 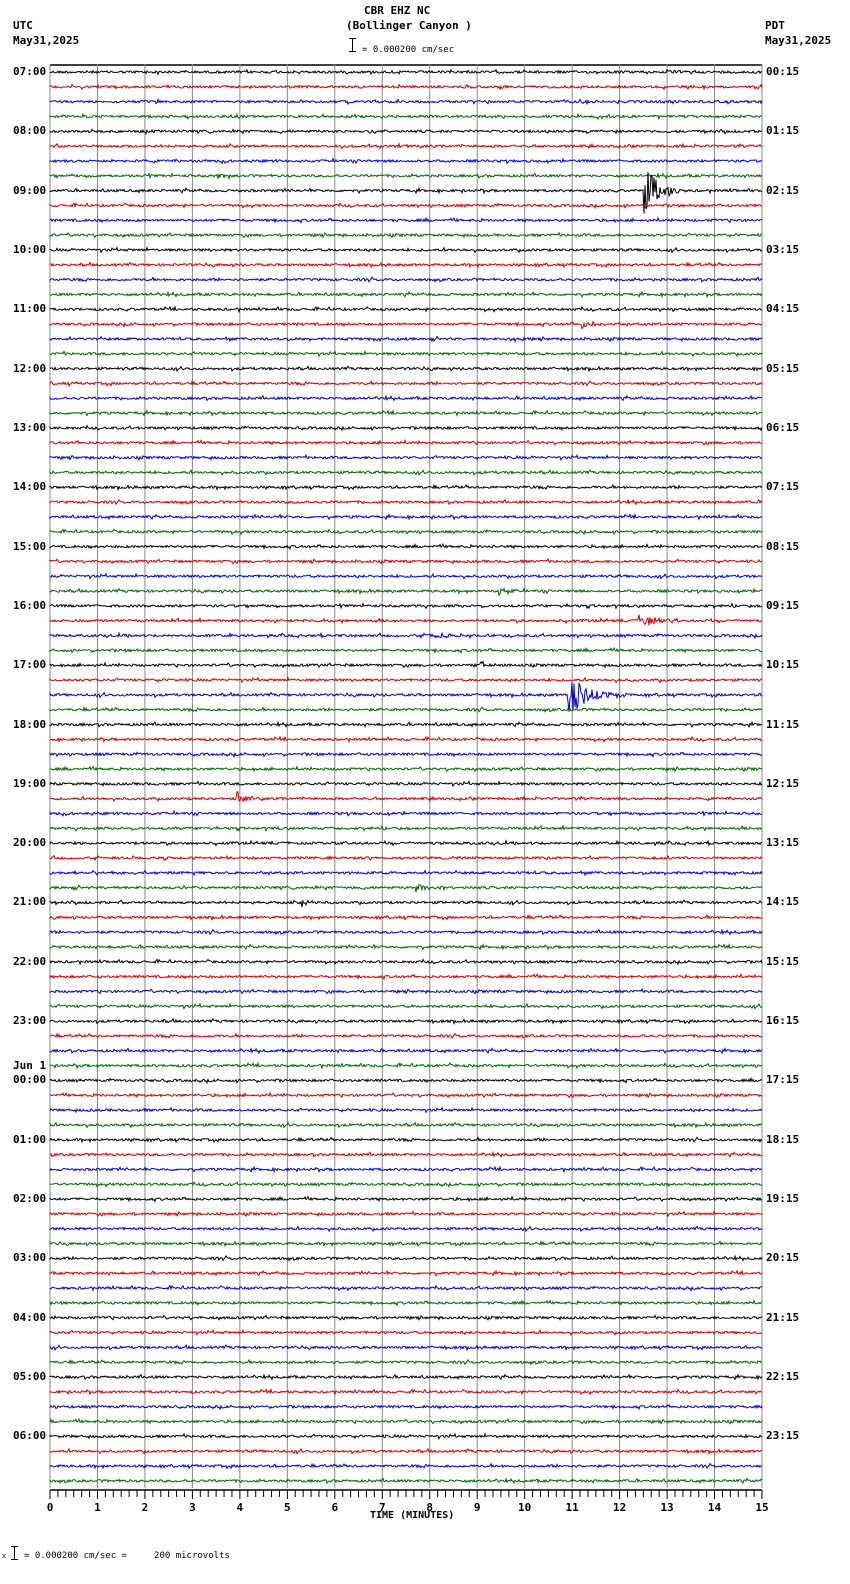 What do you see at coordinates (14, 1553) in the screenshot?
I see `footer-scale-bar-icon` at bounding box center [14, 1553].